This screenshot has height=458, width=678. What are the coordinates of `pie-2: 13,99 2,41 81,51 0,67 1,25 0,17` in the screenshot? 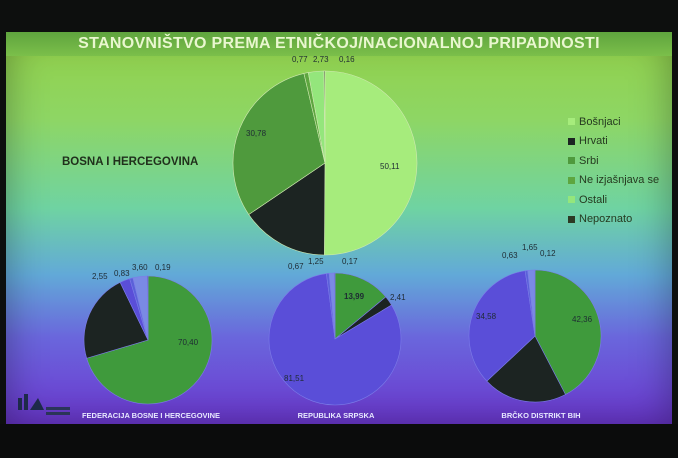 It's located at (337, 331).